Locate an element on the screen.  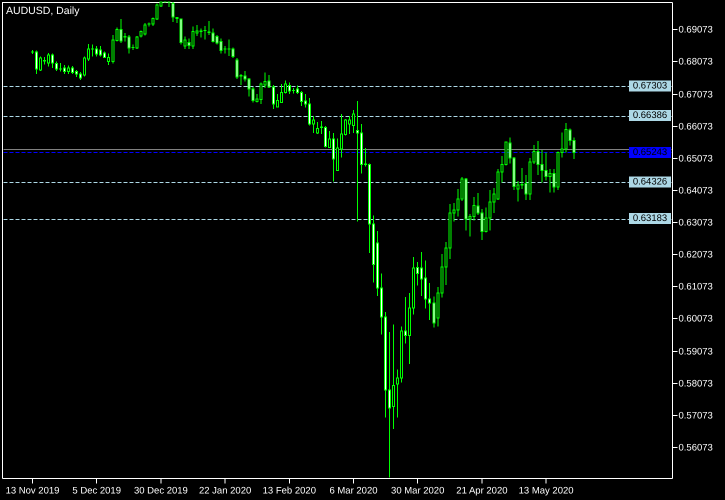
x-tick-label: 13 May 2020 is located at coordinates (546, 491).